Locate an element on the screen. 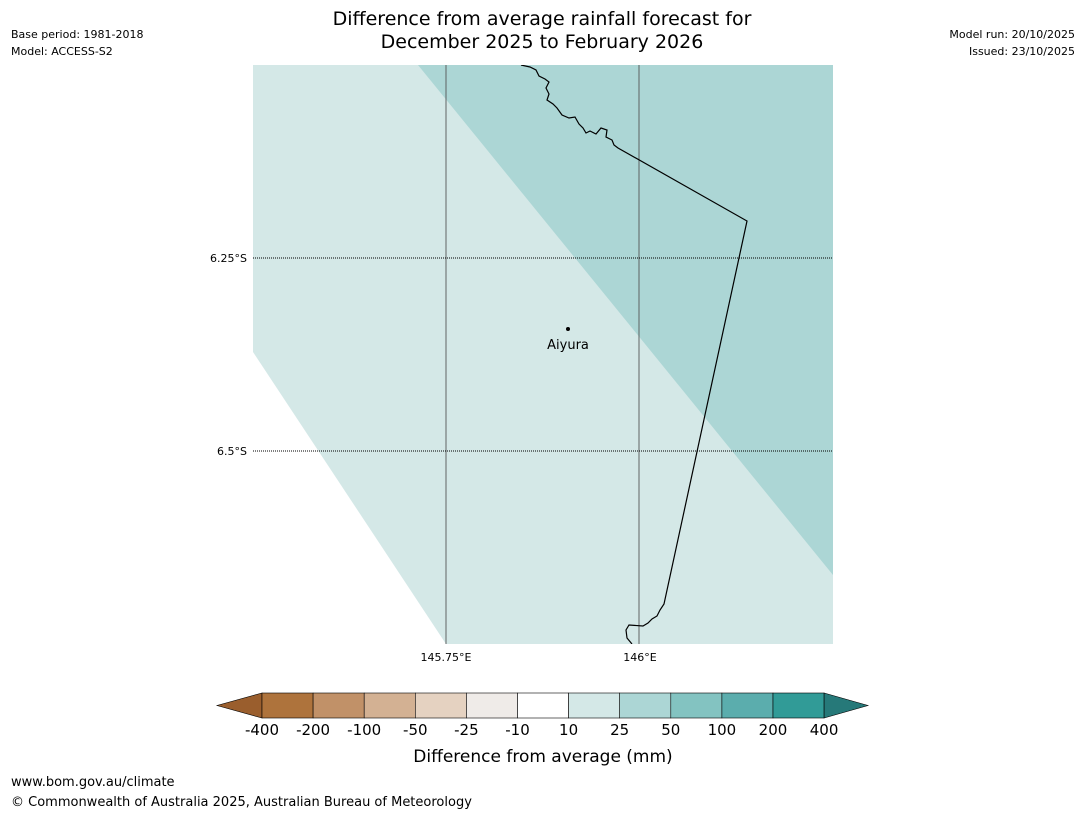 The height and width of the screenshot is (816, 1085). aiyura-label: Aiyura is located at coordinates (568, 345).